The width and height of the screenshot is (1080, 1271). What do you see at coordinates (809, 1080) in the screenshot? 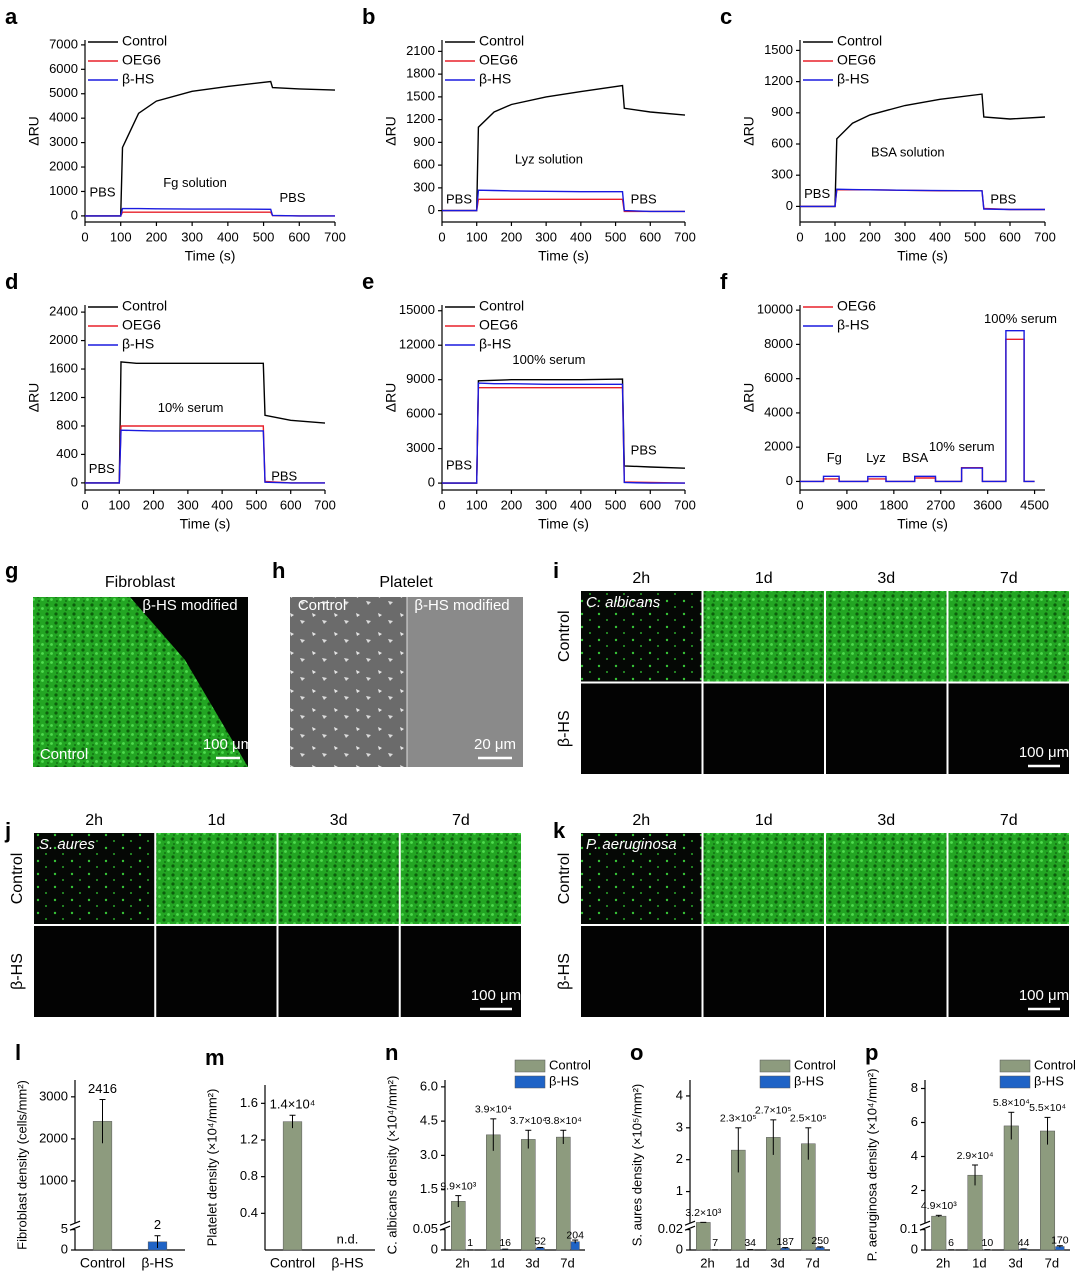
I see `legend-label: β-HS` at bounding box center [809, 1080].